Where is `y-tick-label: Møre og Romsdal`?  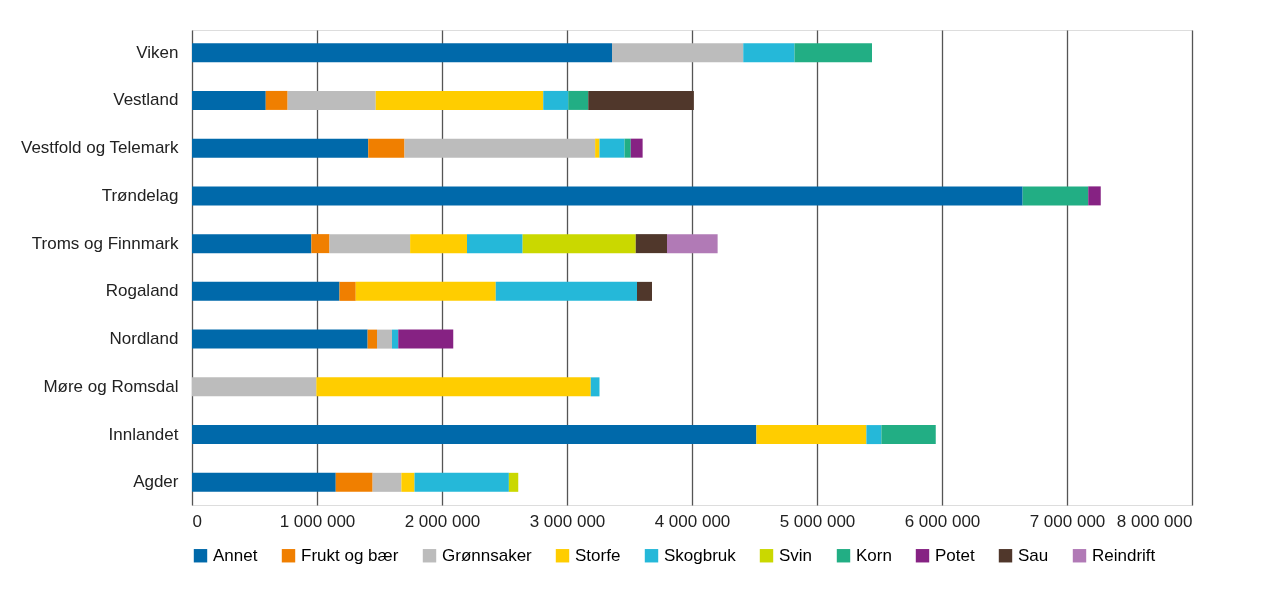
y-tick-label: Møre og Romsdal is located at coordinates (111, 386).